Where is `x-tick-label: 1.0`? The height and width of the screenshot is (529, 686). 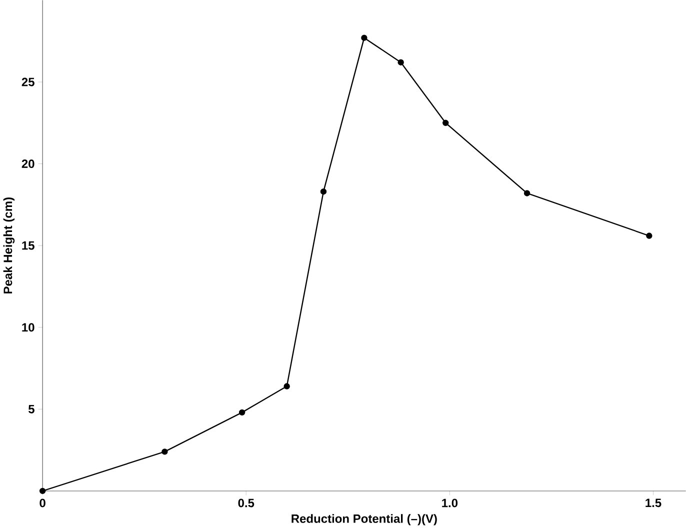
x-tick-label: 1.0 is located at coordinates (450, 503).